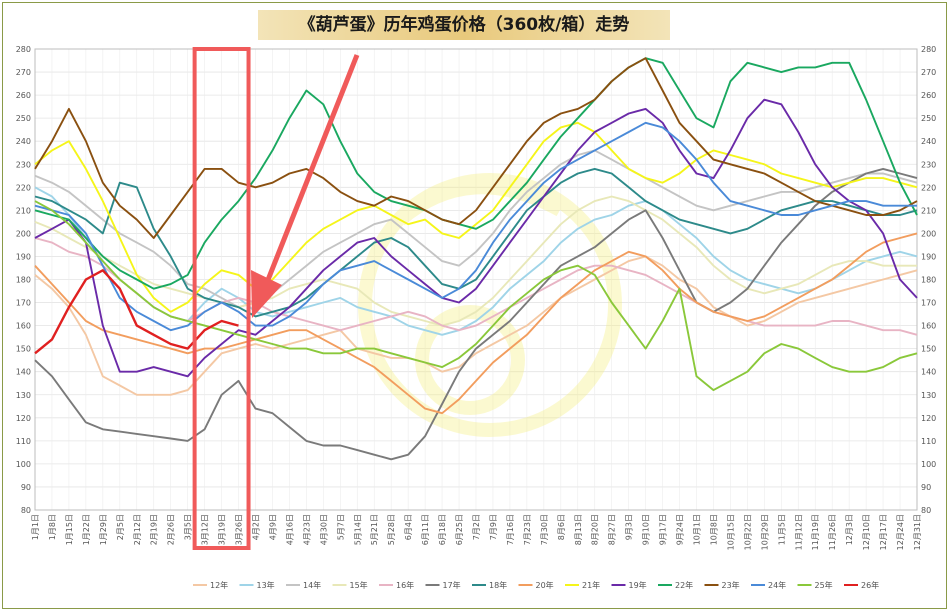  I want to click on x-tick-label: 4月16日, so click(289, 529).